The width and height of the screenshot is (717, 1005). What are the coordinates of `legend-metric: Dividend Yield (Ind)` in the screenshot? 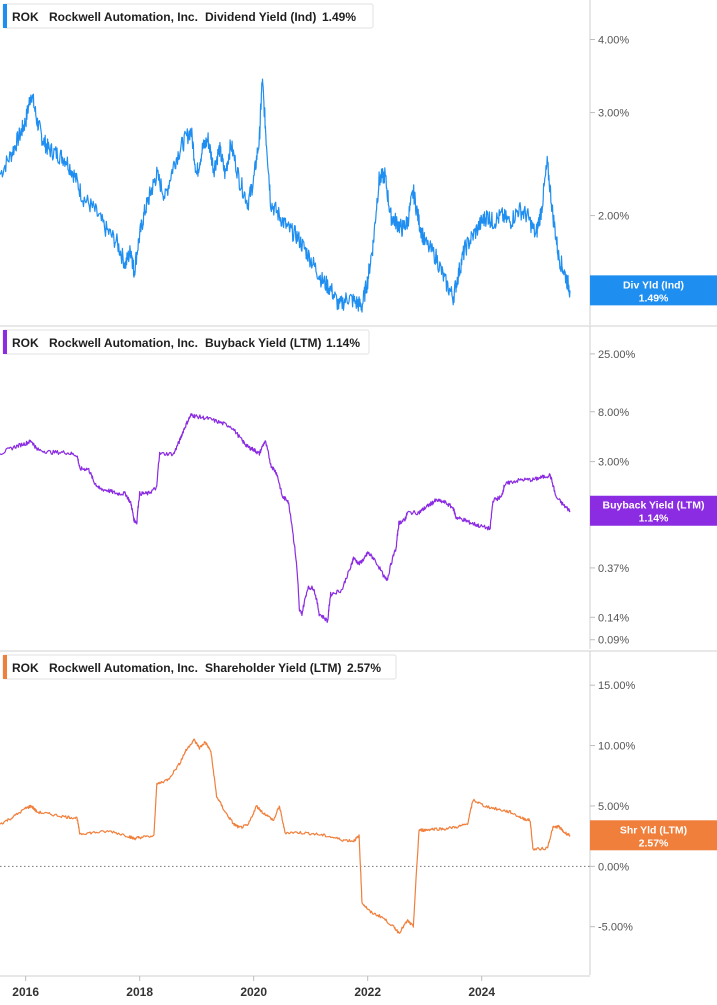 It's located at (260, 17).